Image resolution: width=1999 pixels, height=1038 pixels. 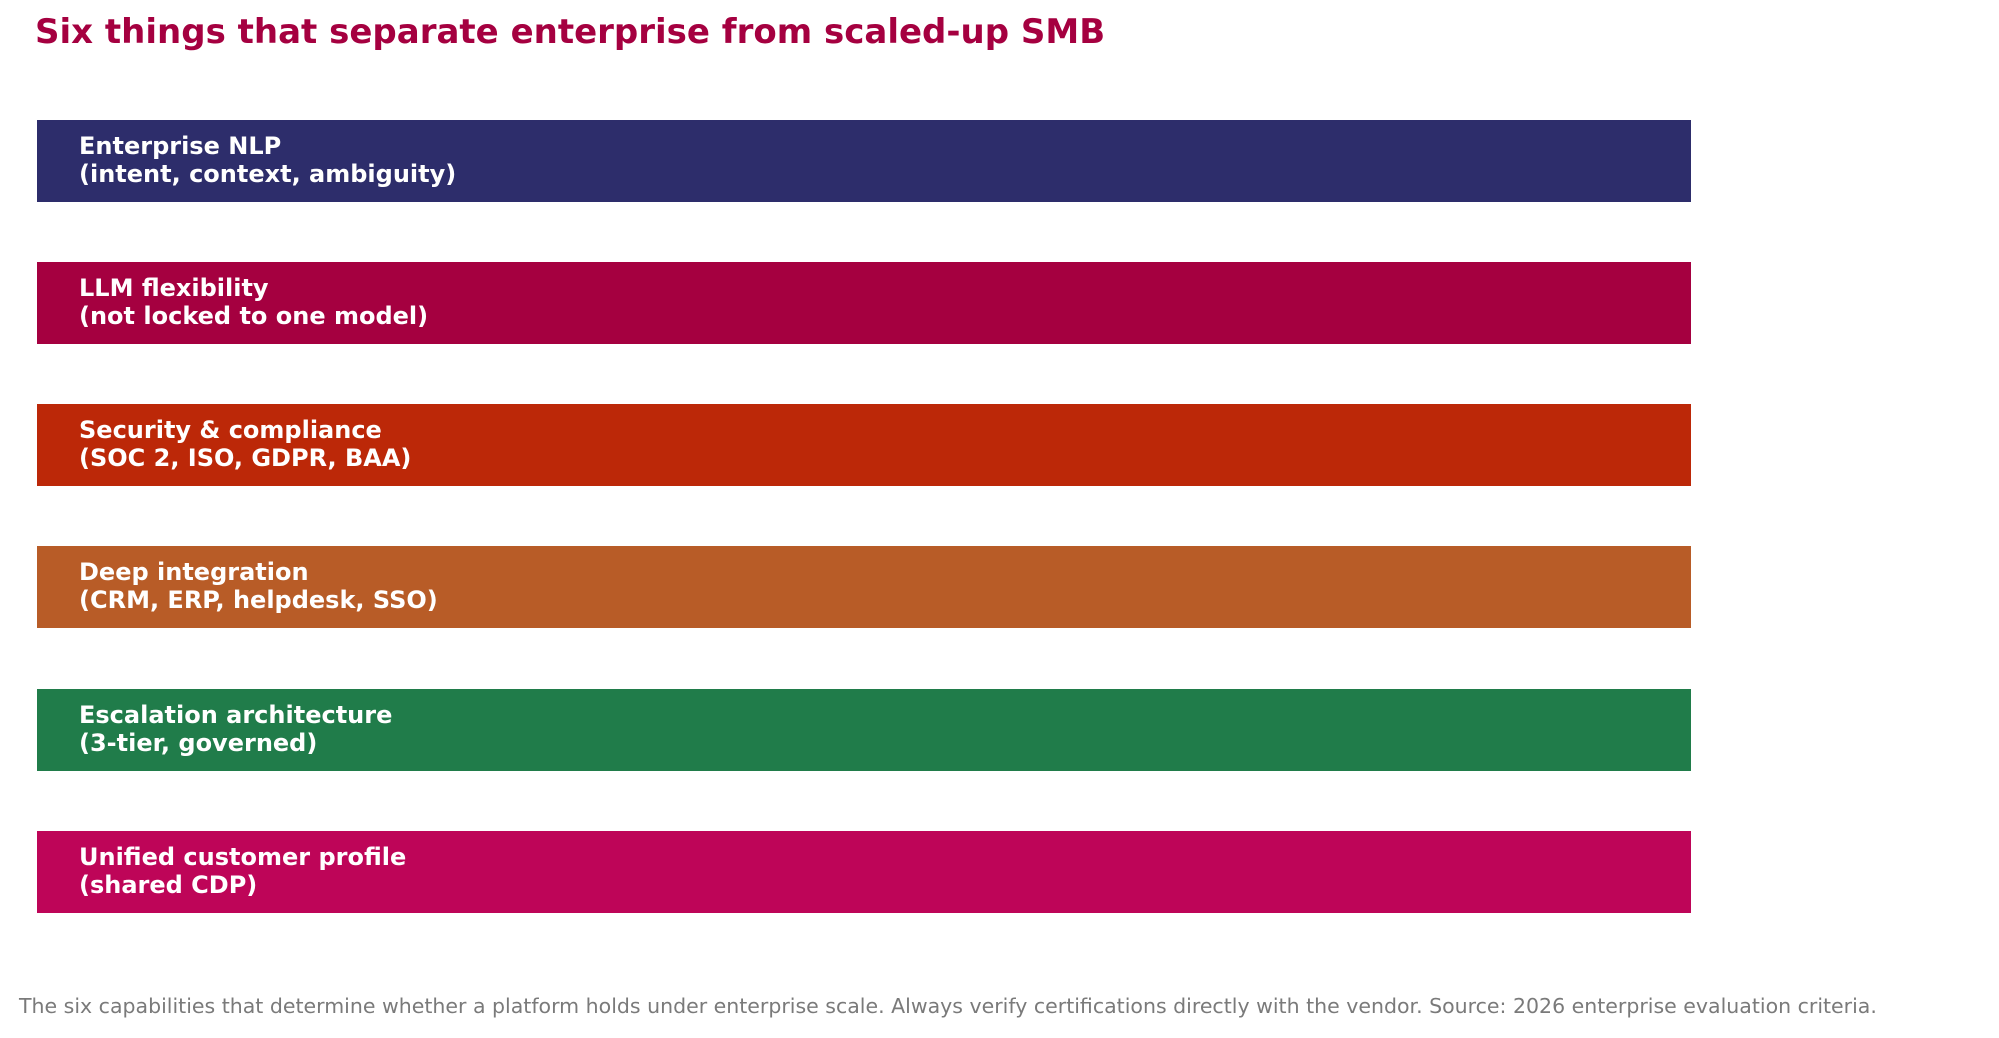 What do you see at coordinates (168, 885) in the screenshot?
I see `capability-detail: (shared CDP)` at bounding box center [168, 885].